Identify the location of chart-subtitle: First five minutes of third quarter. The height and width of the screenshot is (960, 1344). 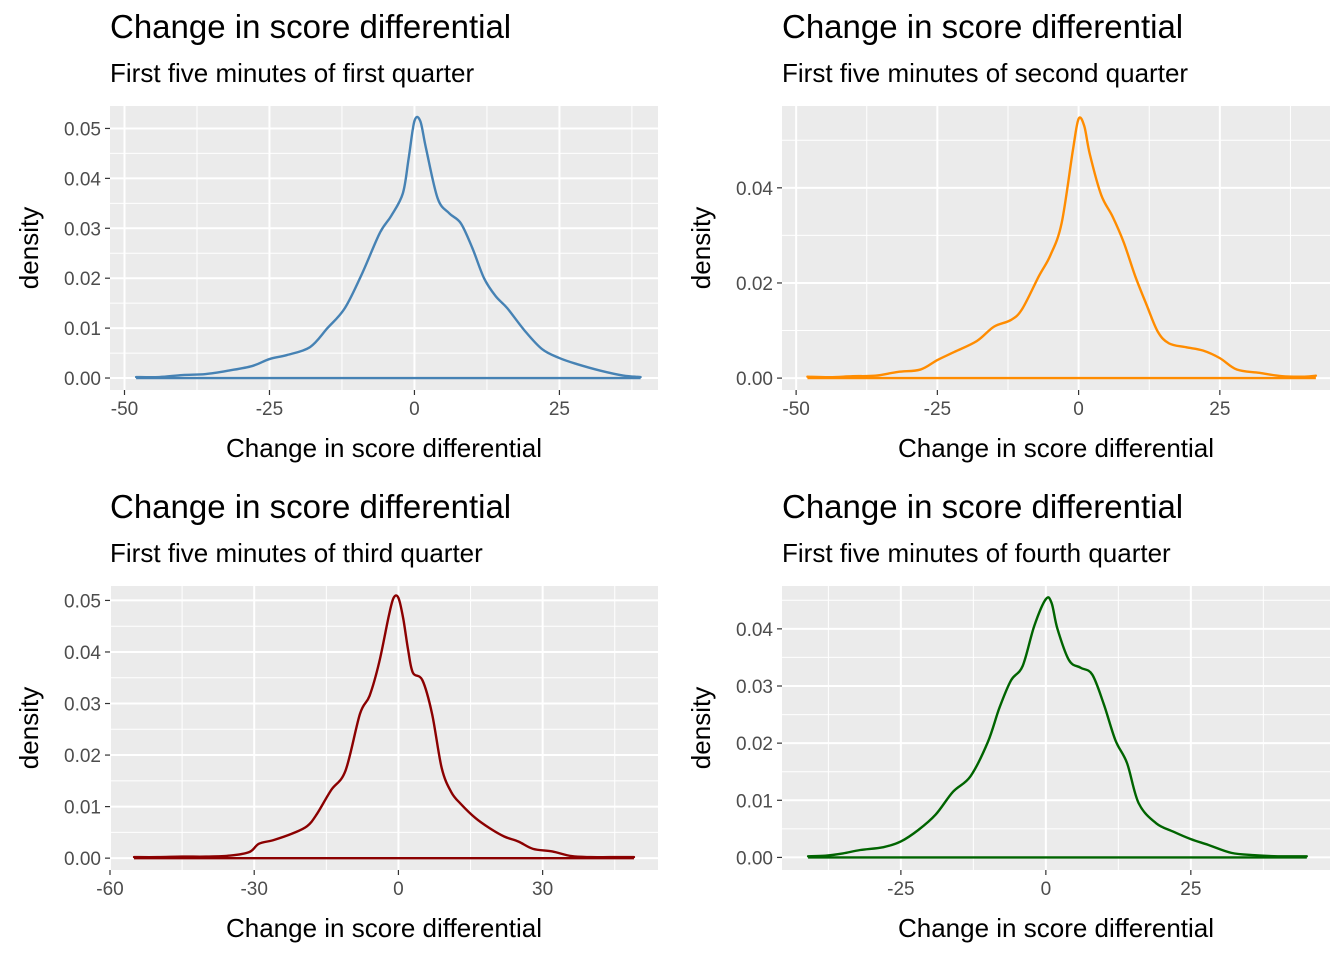
(296, 553).